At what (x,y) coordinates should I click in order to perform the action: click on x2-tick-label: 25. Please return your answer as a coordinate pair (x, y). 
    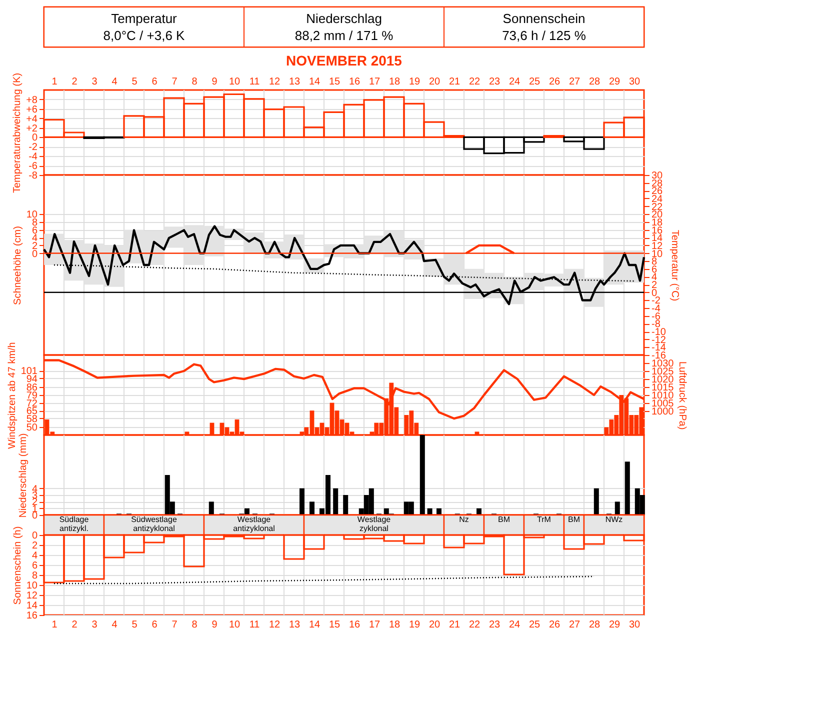
    Looking at the image, I should click on (534, 82).